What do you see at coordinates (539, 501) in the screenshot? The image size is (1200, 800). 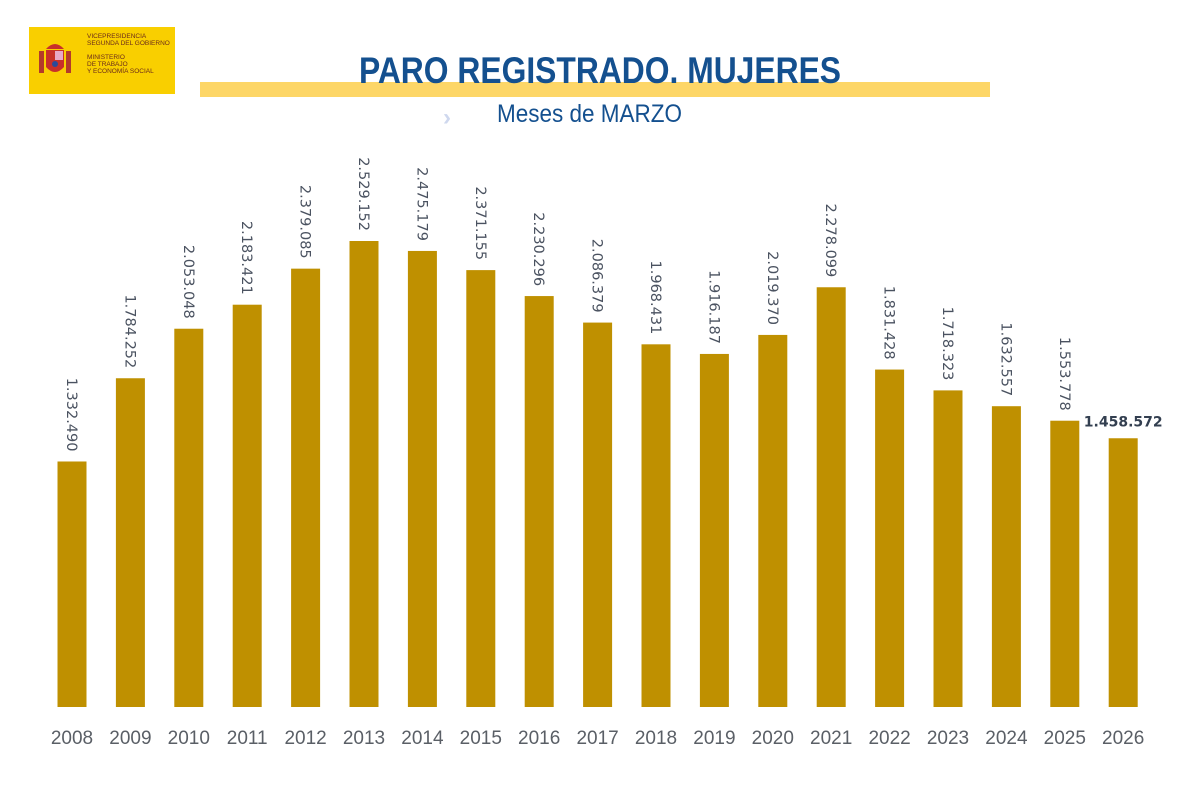 I see `bar-2016` at bounding box center [539, 501].